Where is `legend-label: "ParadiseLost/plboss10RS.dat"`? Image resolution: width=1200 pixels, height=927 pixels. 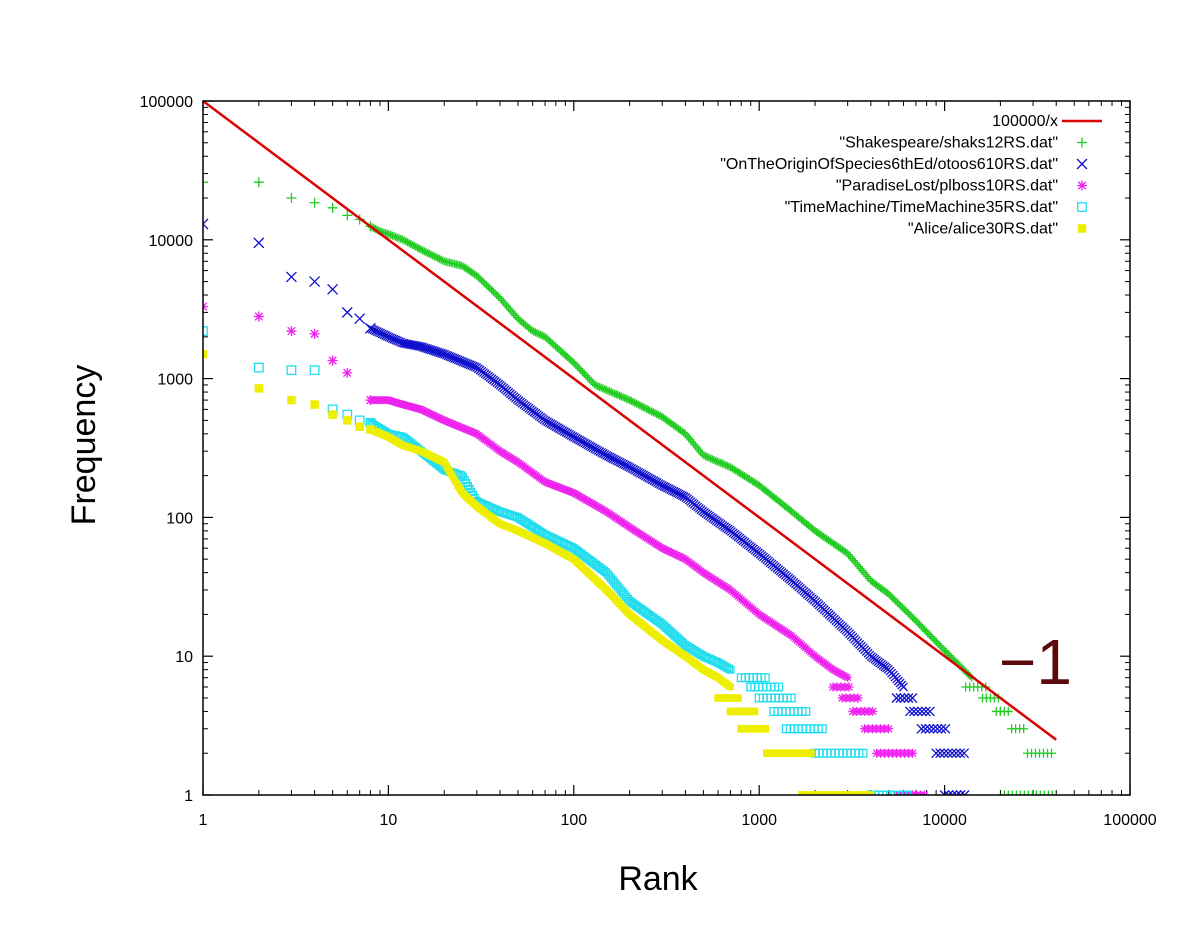 legend-label: "ParadiseLost/plboss10RS.dat" is located at coordinates (947, 186).